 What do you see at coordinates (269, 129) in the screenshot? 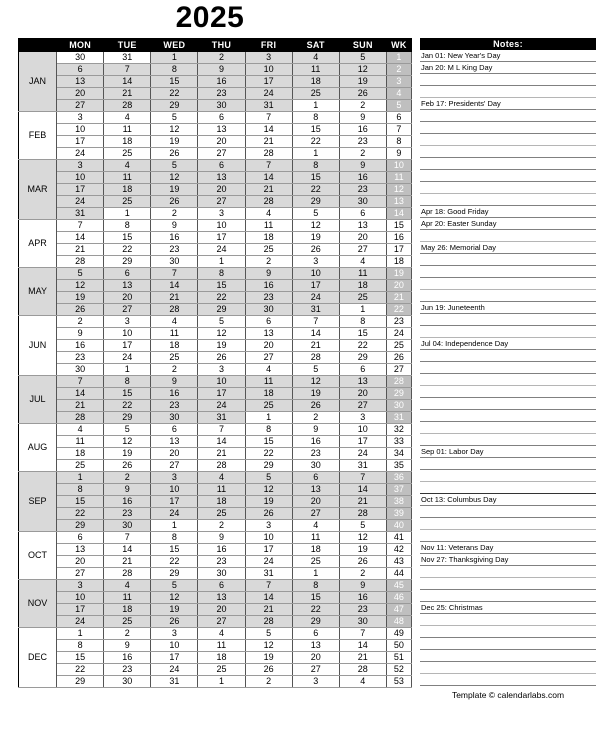
I see `day-cell: 14` at bounding box center [269, 129].